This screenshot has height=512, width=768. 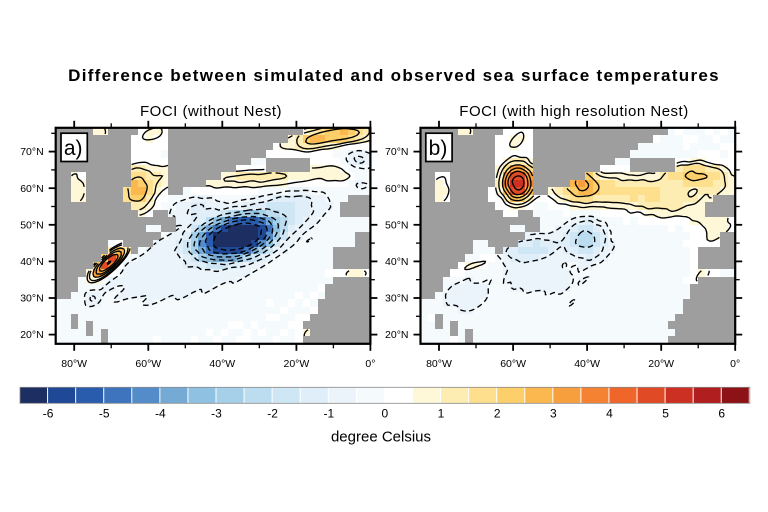 What do you see at coordinates (73, 148) in the screenshot?
I see `svg-text: a)` at bounding box center [73, 148].